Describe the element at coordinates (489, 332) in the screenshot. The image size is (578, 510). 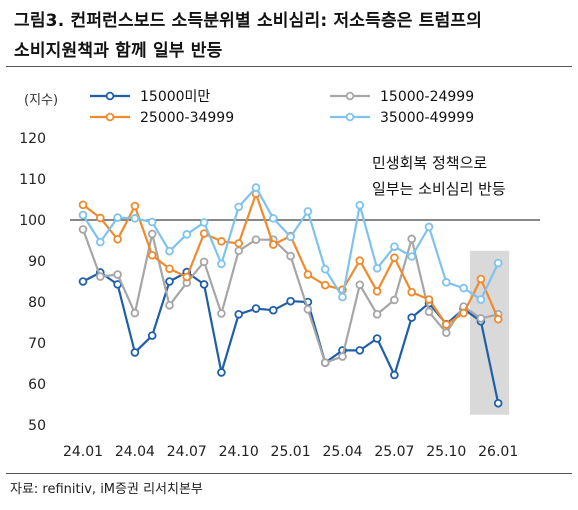
I see `highlight-layer` at that location.